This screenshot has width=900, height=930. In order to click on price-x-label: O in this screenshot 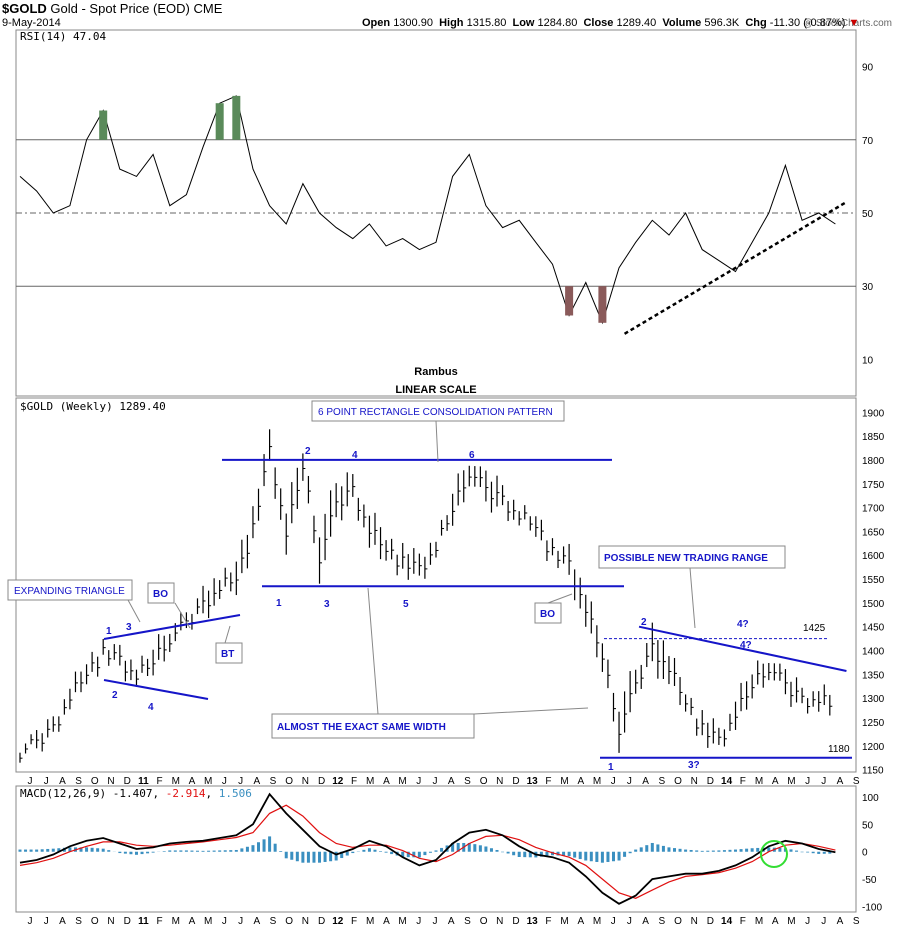, I will do `click(678, 781)`.